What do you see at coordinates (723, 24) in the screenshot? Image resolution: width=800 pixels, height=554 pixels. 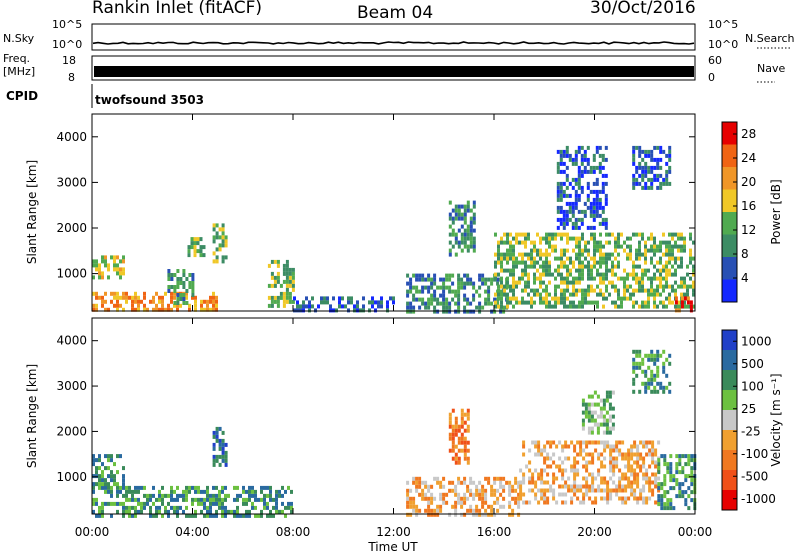 I see `nsearch-tick-top: 10^5` at bounding box center [723, 24].